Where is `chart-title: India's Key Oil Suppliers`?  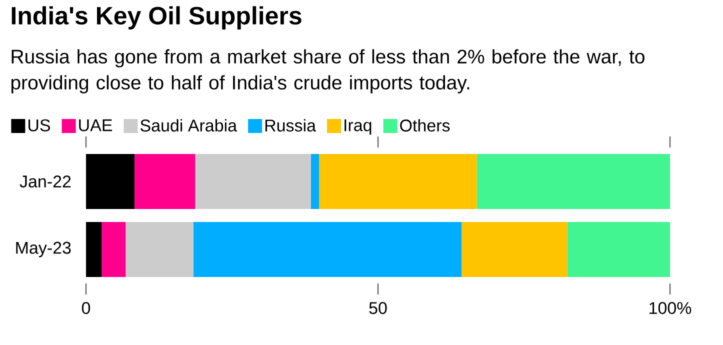
chart-title: India's Key Oil Suppliers is located at coordinates (157, 18).